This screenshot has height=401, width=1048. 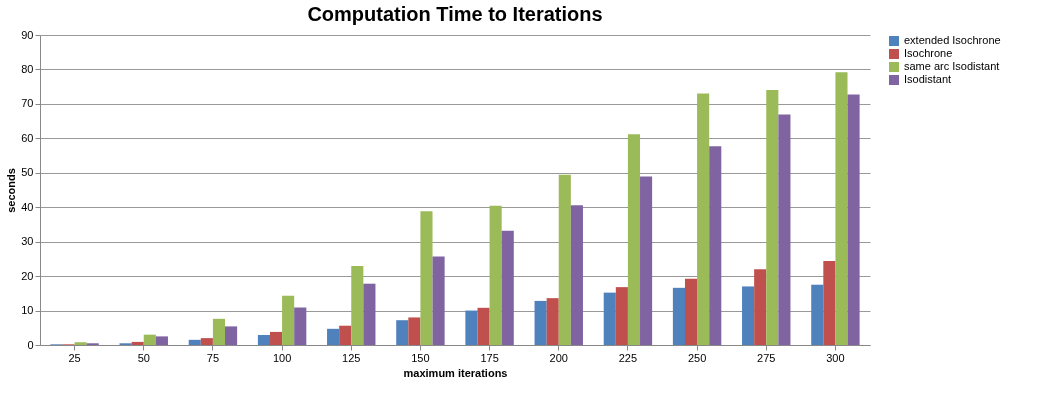 What do you see at coordinates (143, 357) in the screenshot?
I see `x-tick-label: 50` at bounding box center [143, 357].